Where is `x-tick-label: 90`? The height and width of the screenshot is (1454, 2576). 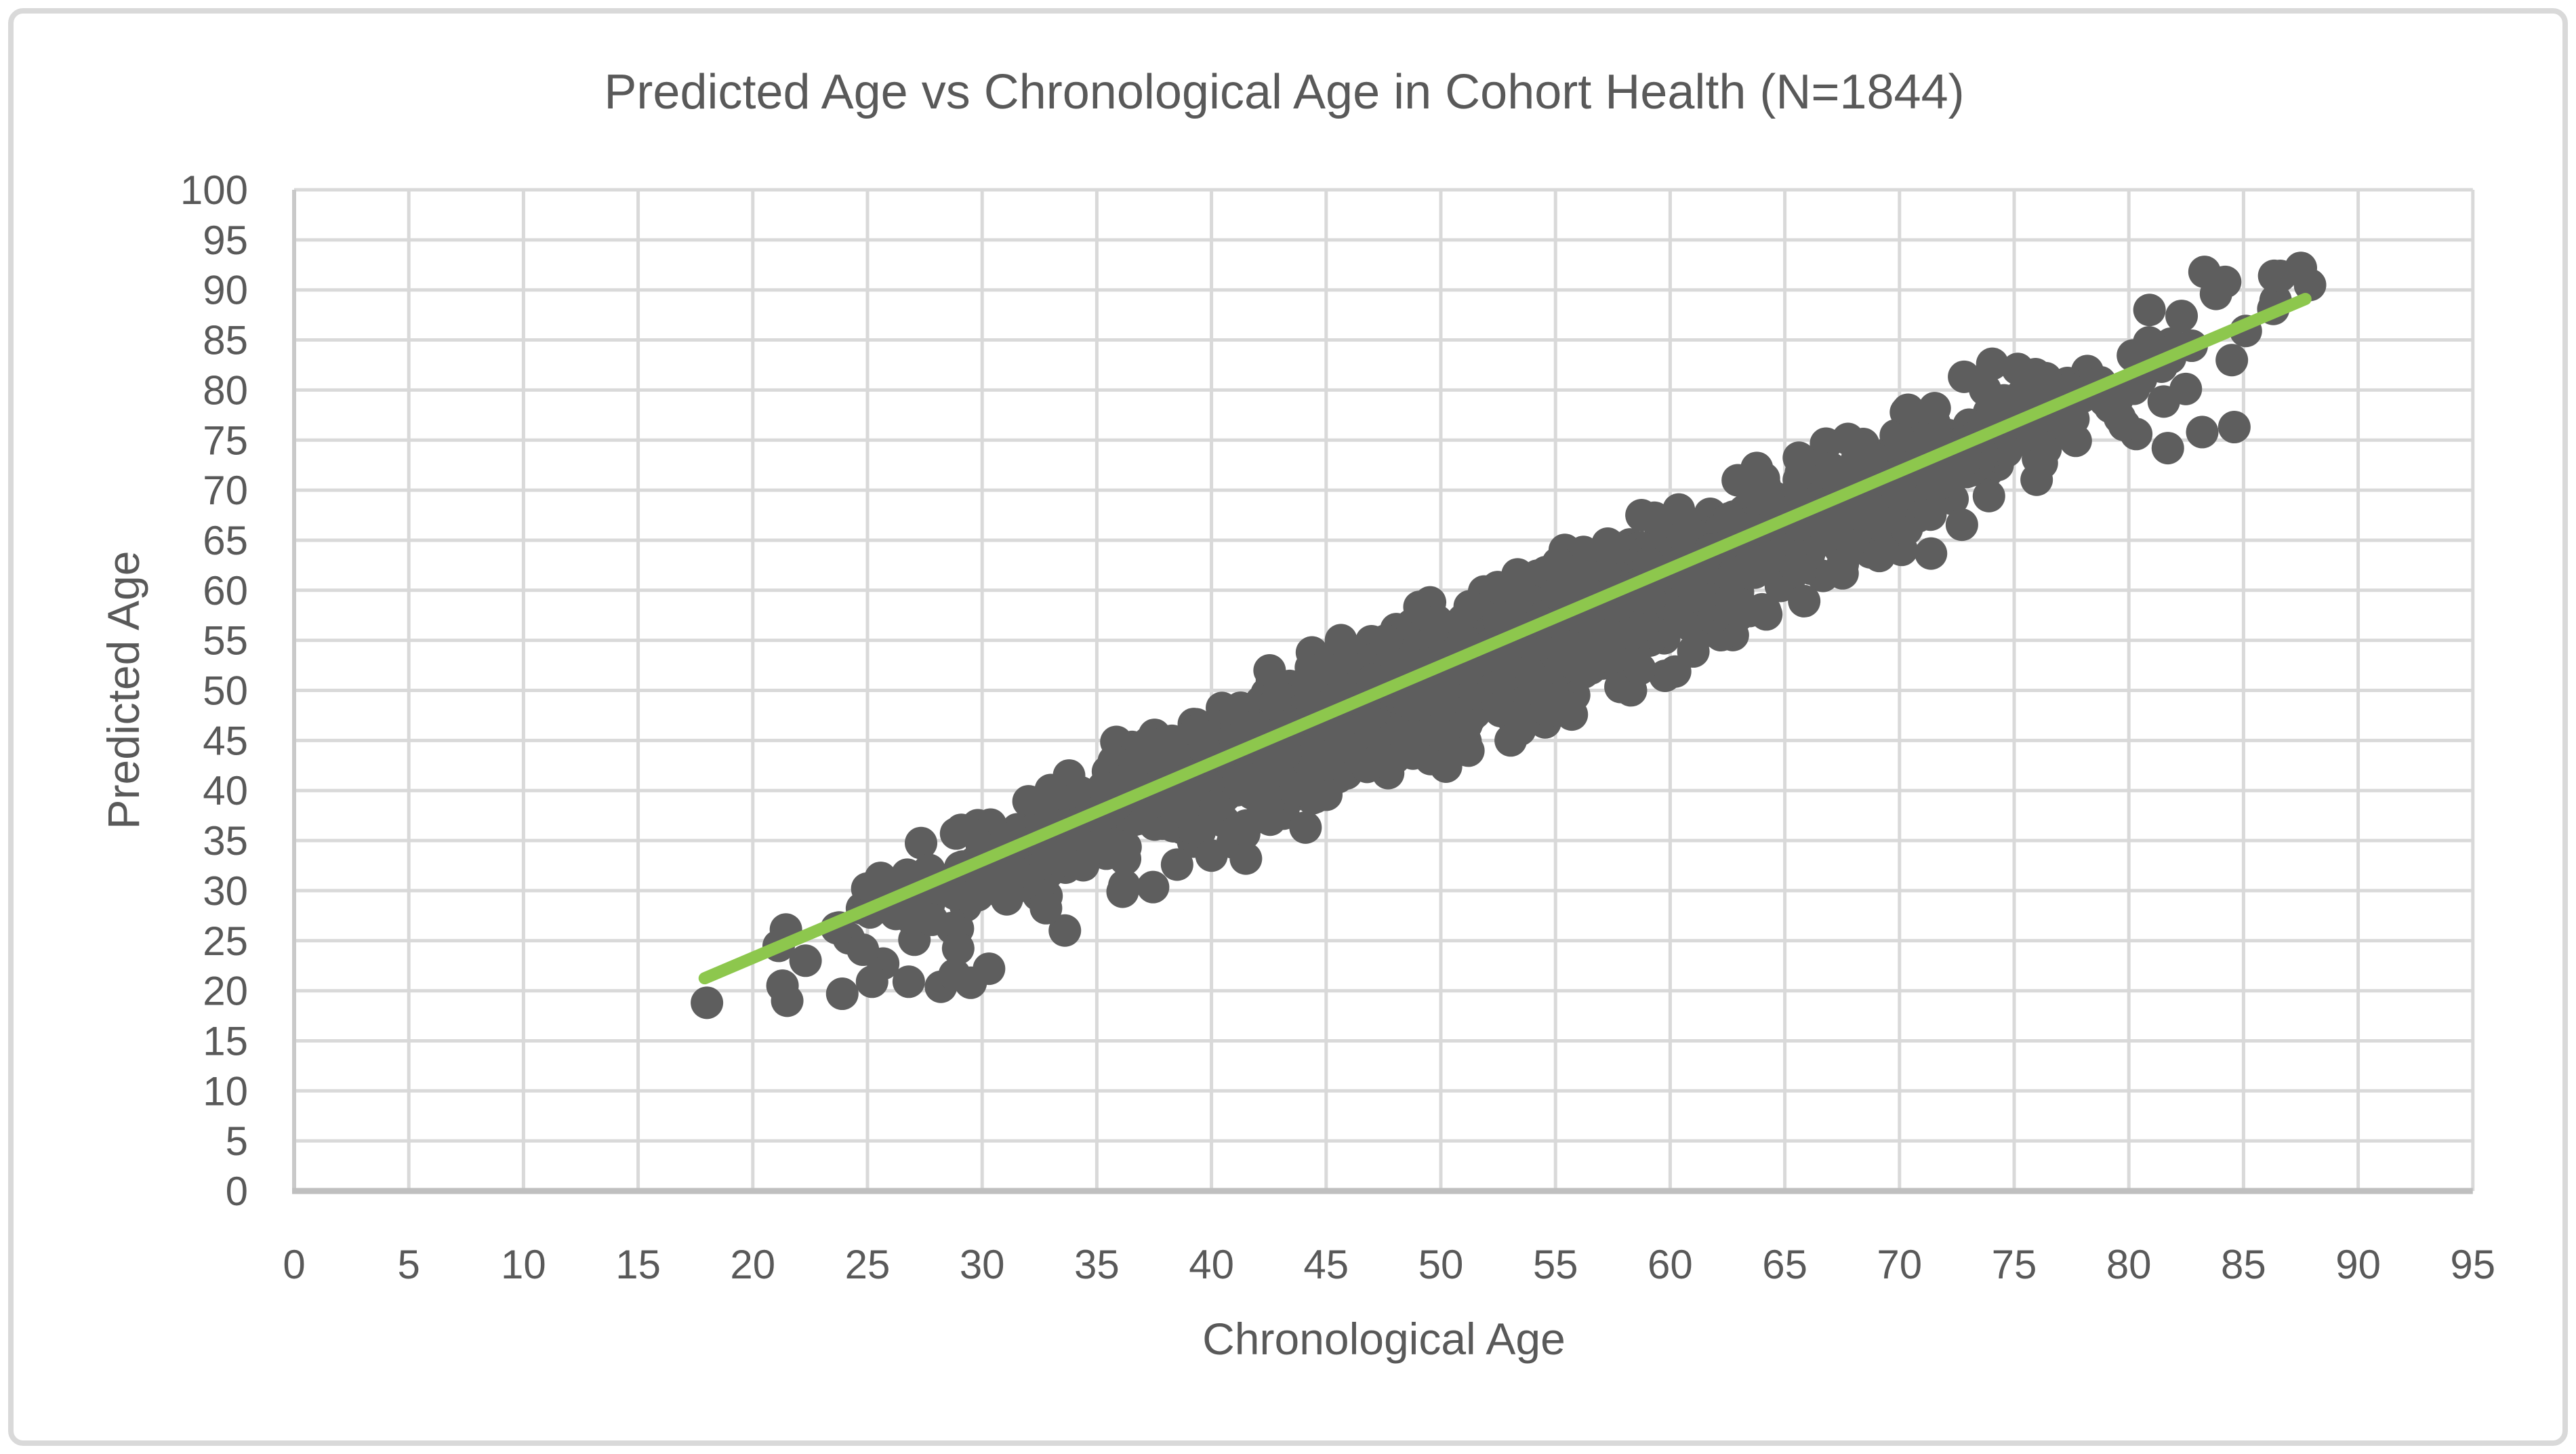
x-tick-label: 90 is located at coordinates (2358, 1264).